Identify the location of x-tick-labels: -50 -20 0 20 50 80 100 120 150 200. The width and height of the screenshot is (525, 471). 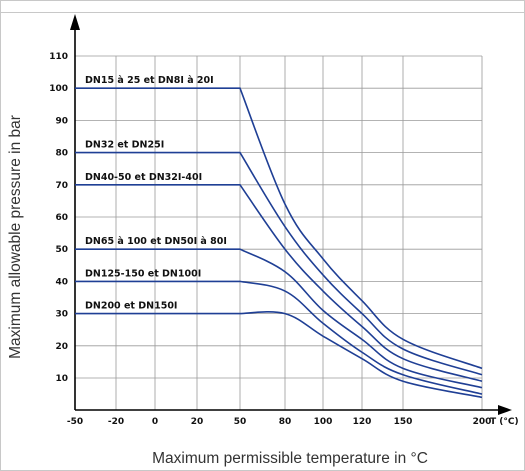
(279, 422).